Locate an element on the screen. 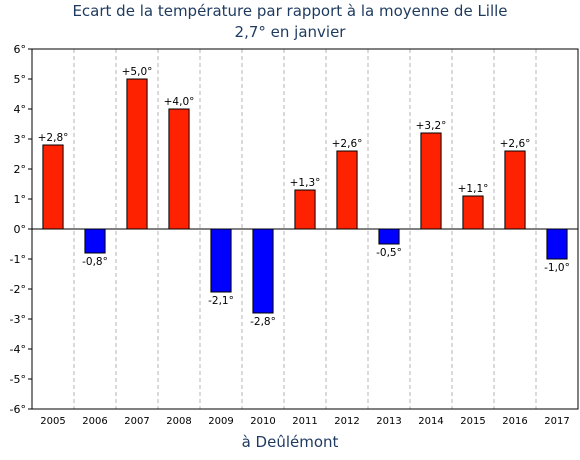  bar-2007 is located at coordinates (137, 154).